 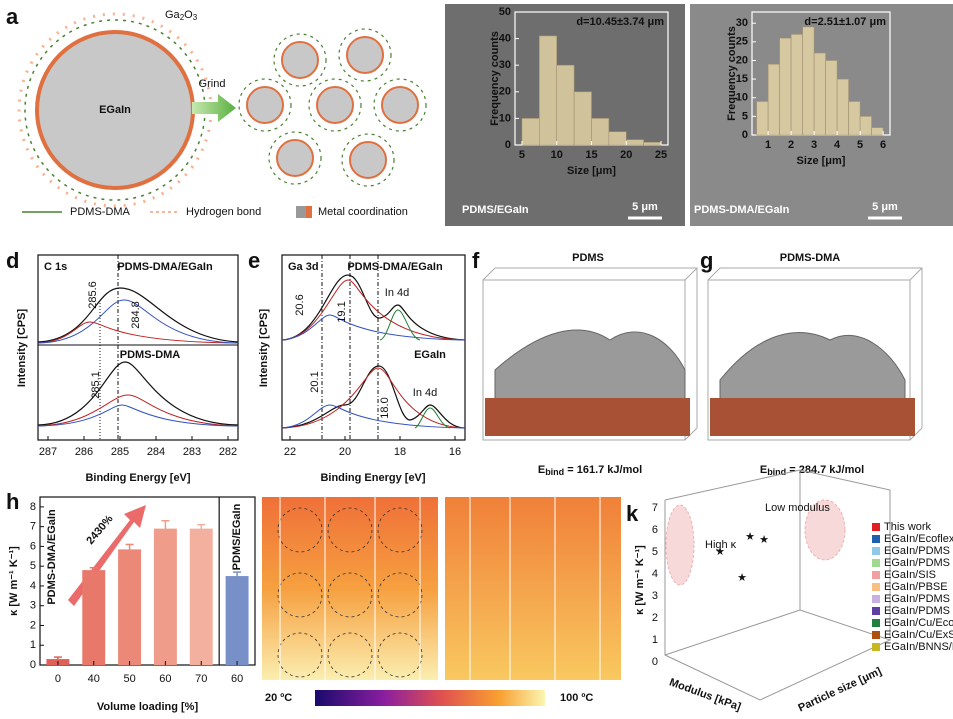 I want to click on annotation: d=10.45±3.74 μm, so click(x=620, y=22).